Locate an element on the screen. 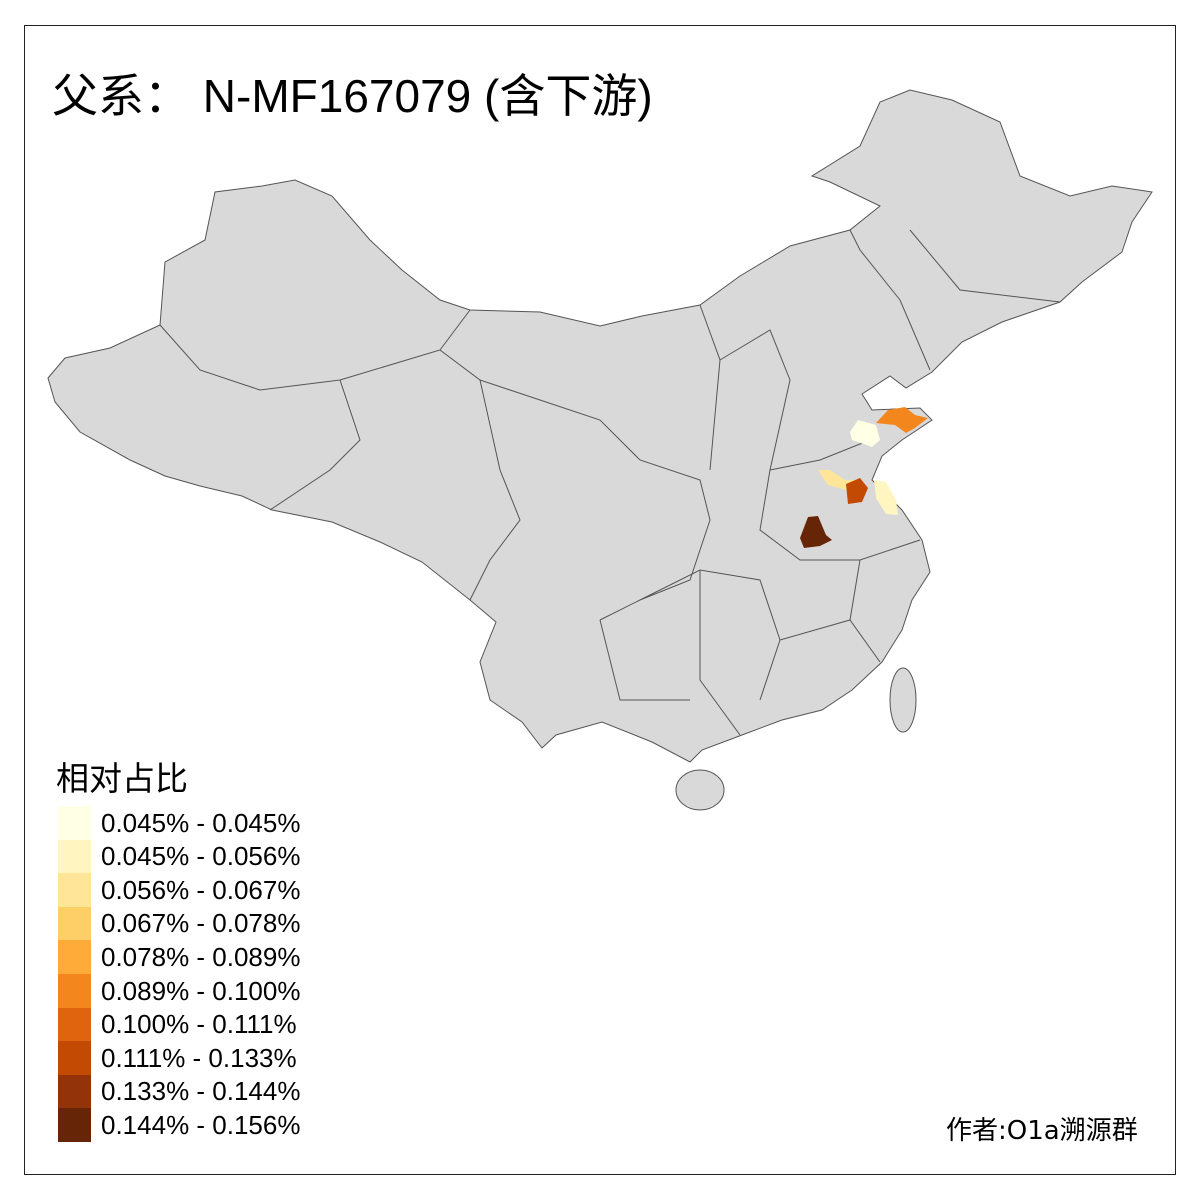  legend-item: 0.056% - 0.067% is located at coordinates (179, 890).